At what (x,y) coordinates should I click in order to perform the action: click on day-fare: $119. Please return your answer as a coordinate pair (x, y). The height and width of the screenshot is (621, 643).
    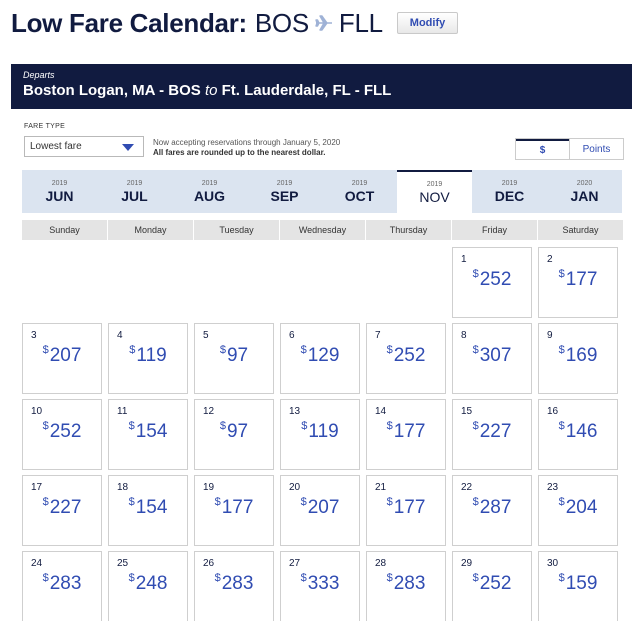
    Looking at the image, I should click on (320, 431).